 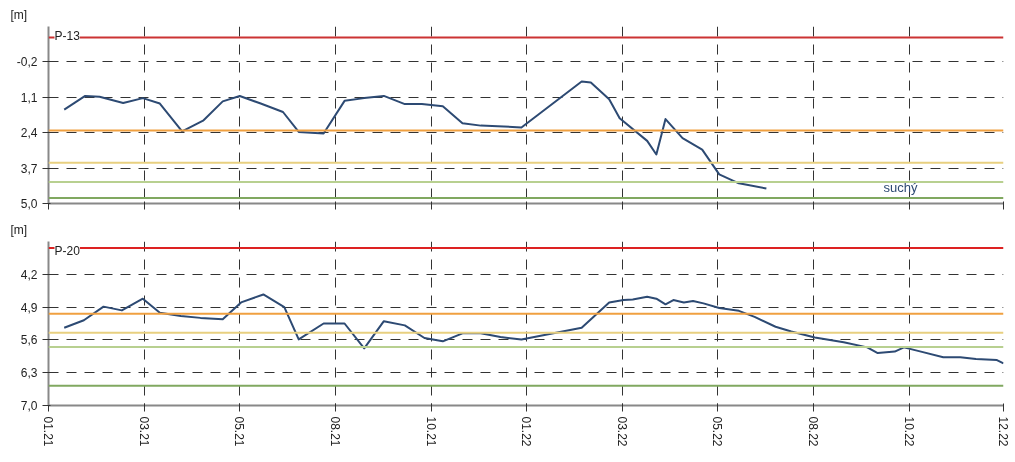 What do you see at coordinates (908, 431) in the screenshot?
I see `x-tick-label: 10.22` at bounding box center [908, 431].